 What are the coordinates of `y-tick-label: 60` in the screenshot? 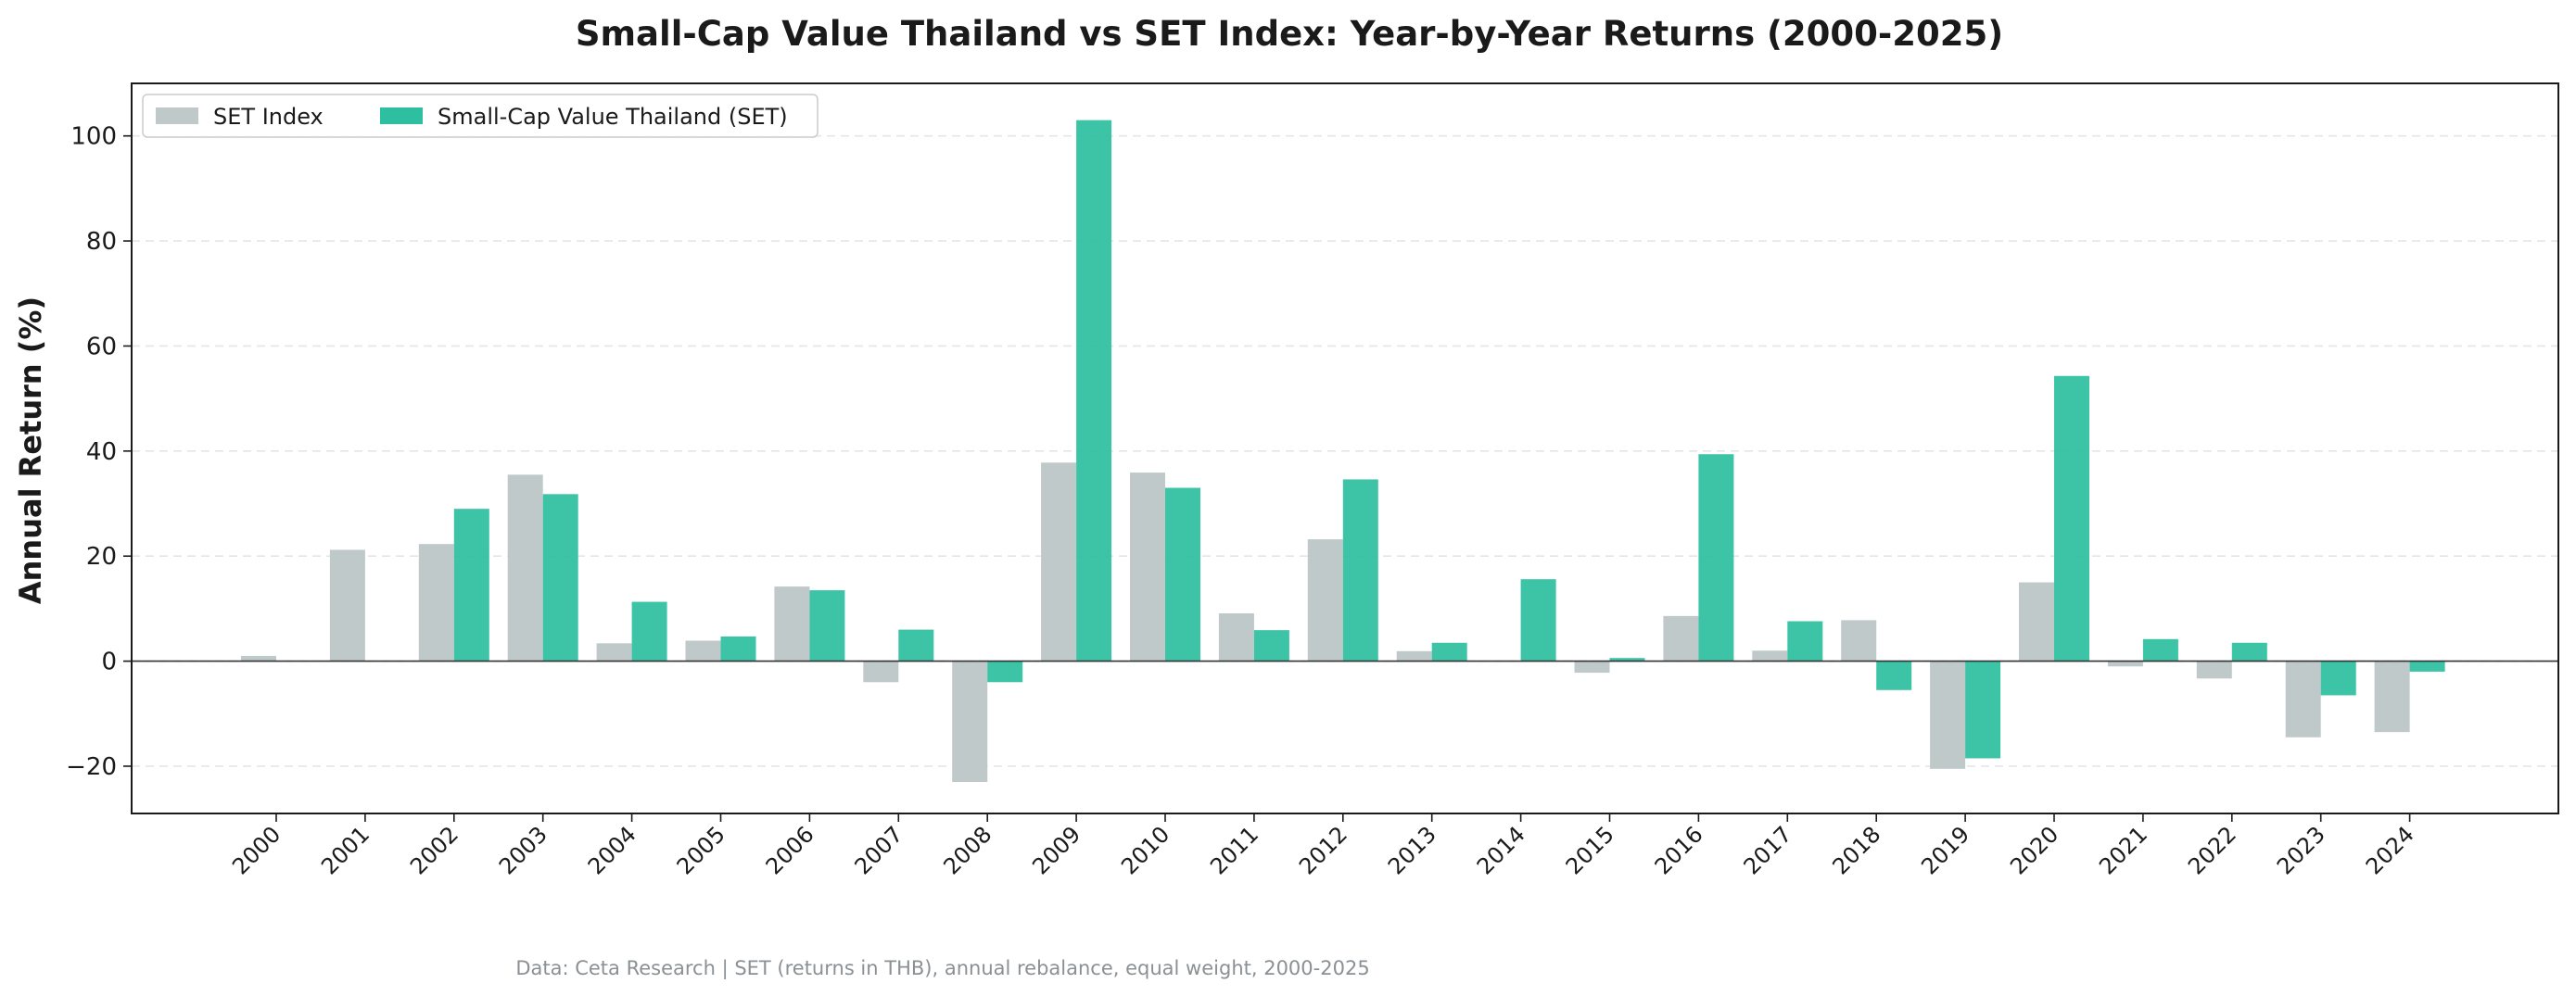 It's located at (101, 347).